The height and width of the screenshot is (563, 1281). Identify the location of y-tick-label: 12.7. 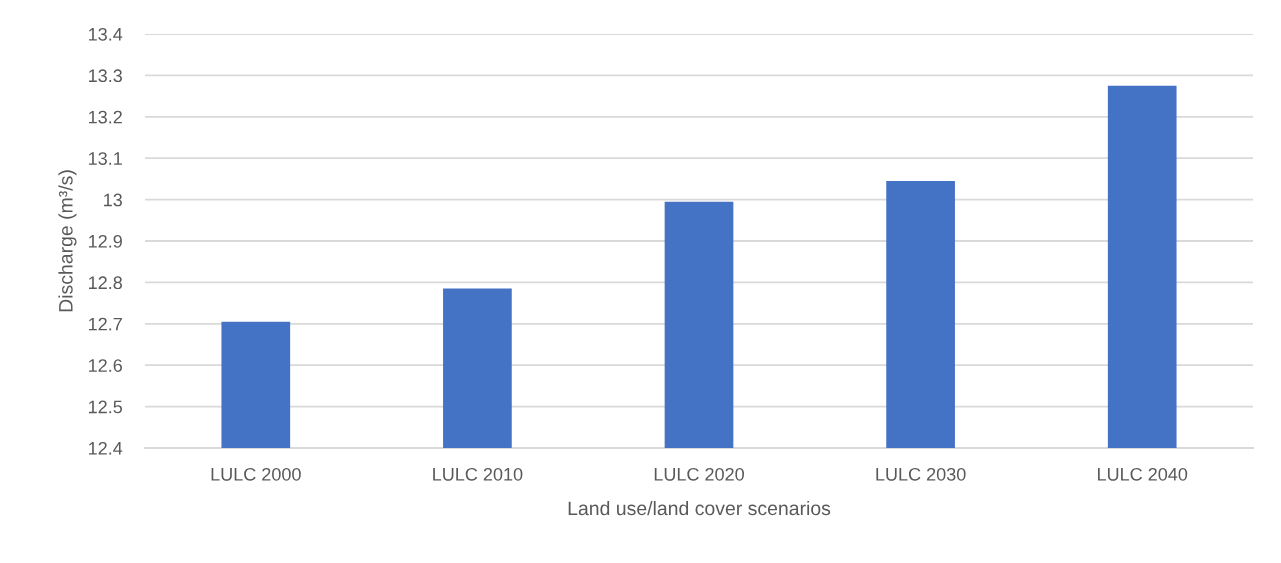
(105, 324).